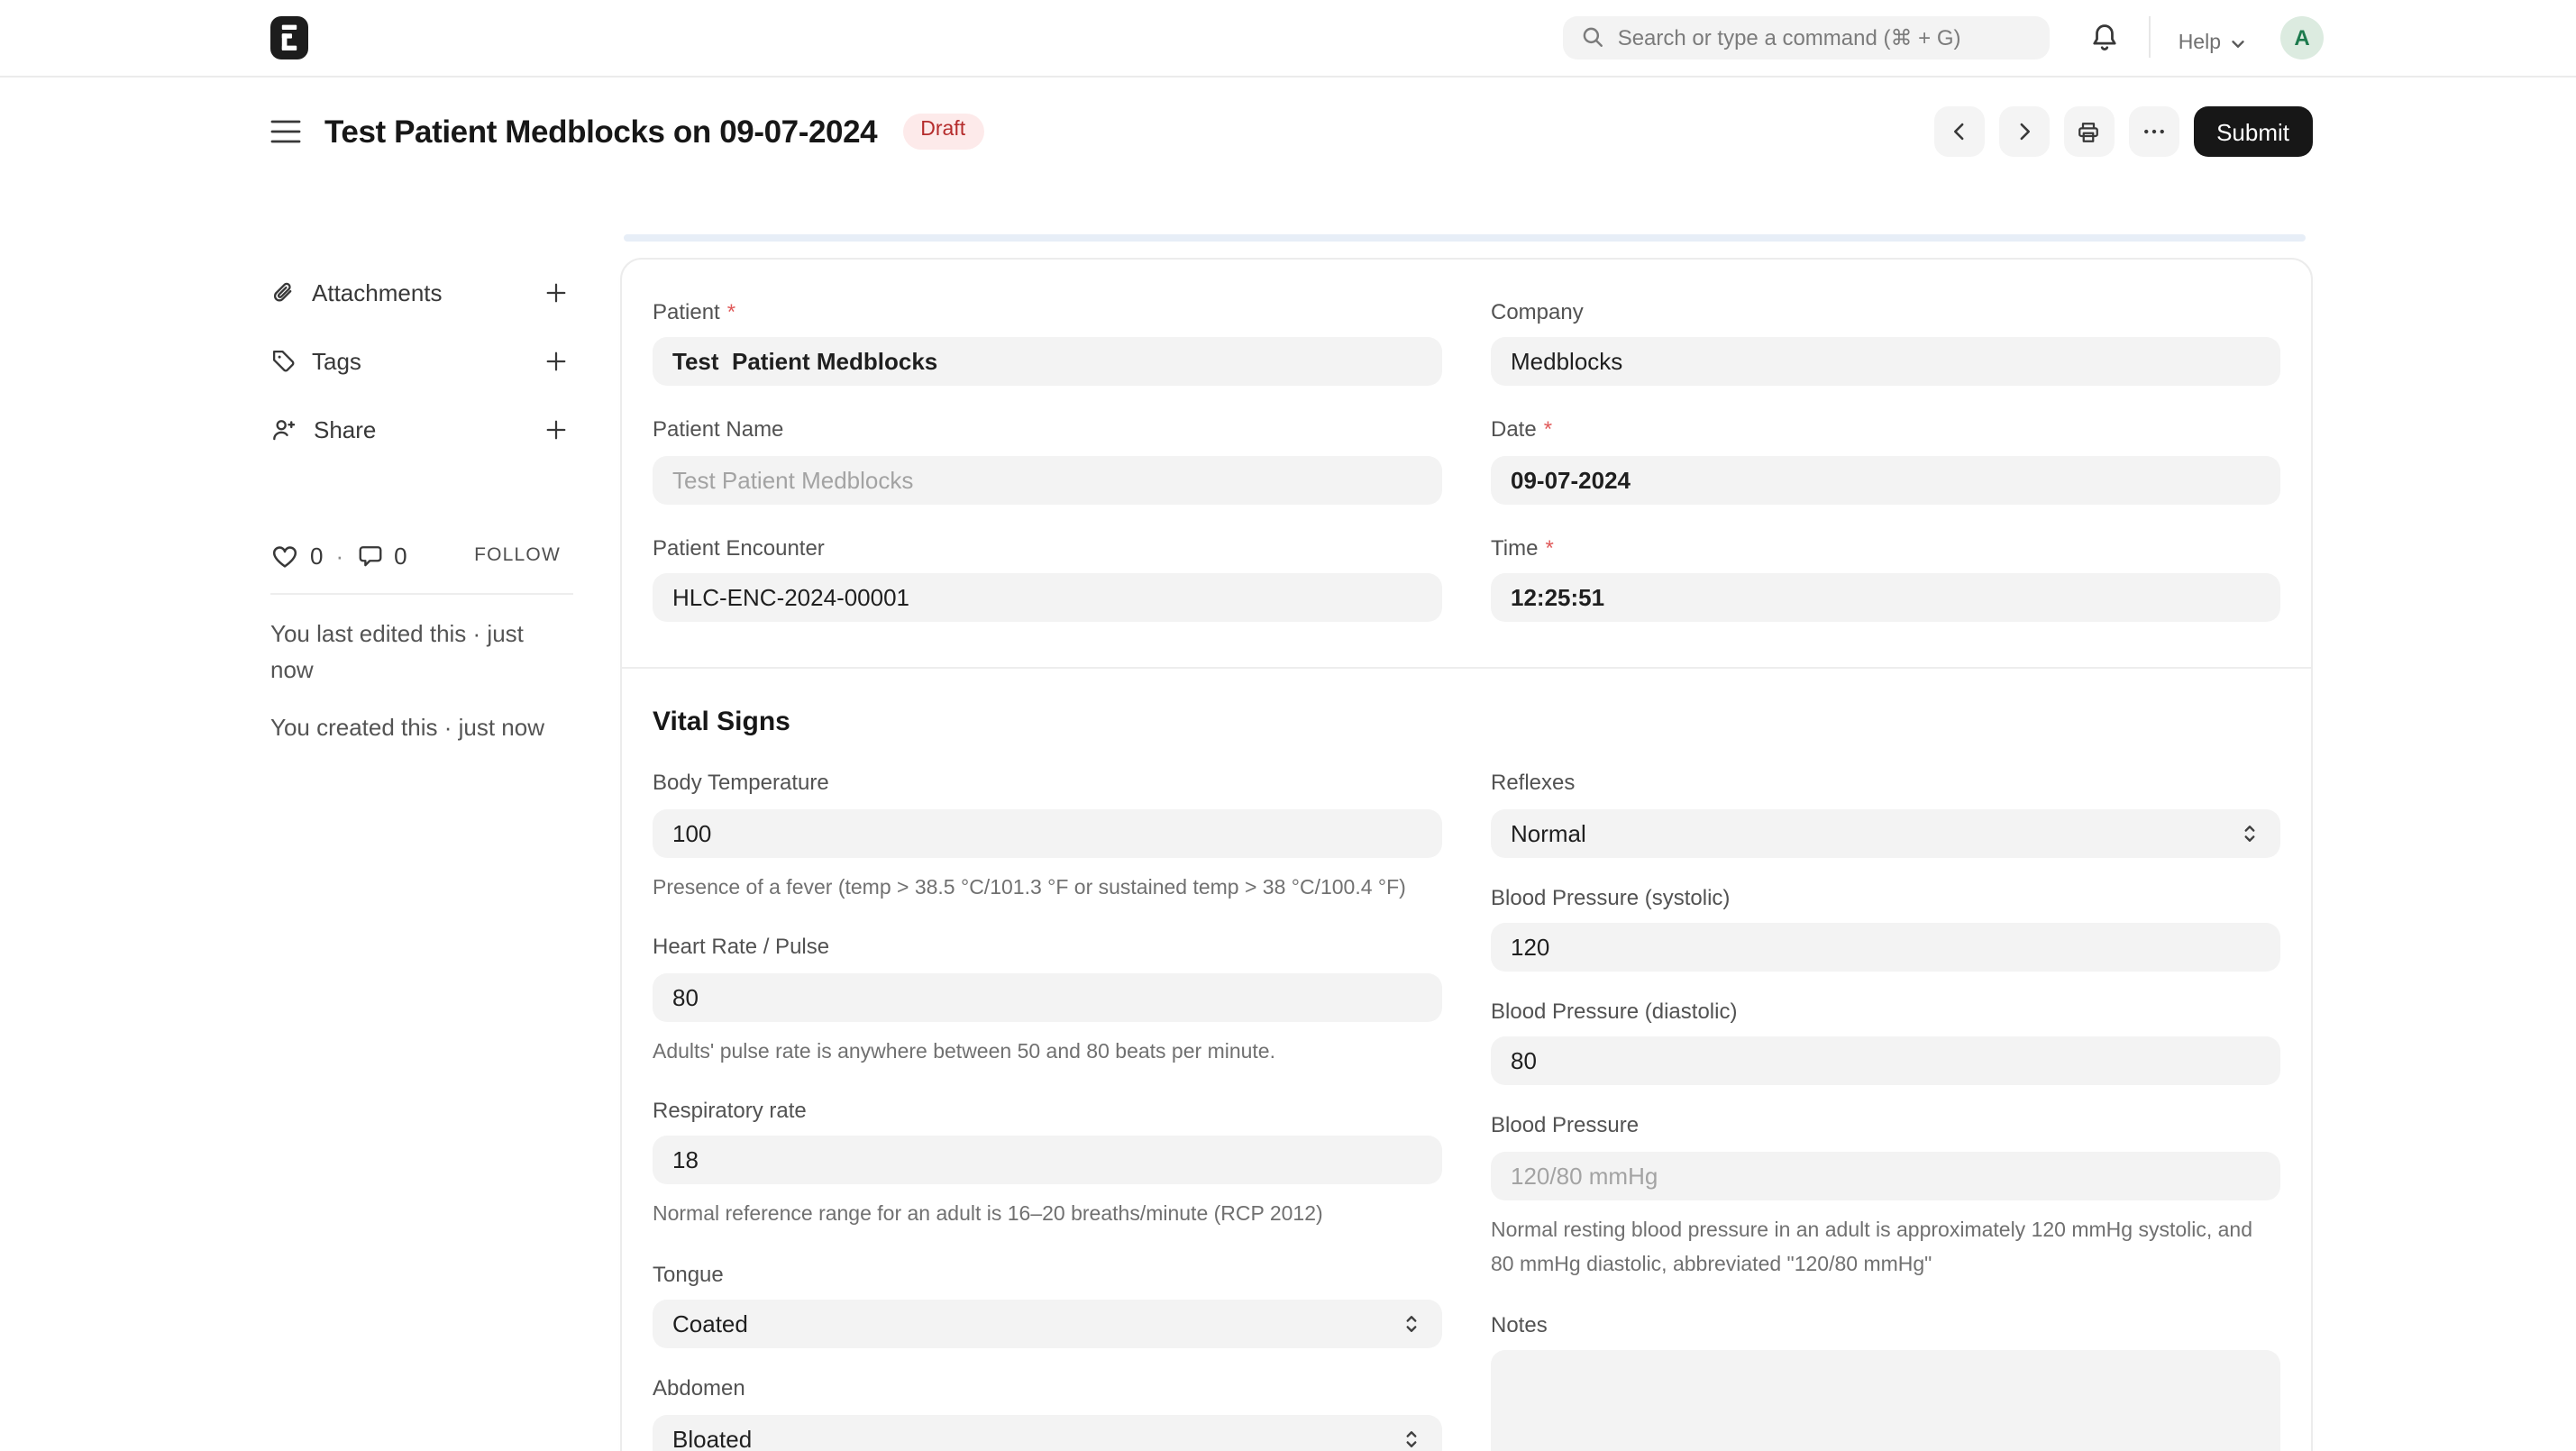 The image size is (2576, 1451). Describe the element at coordinates (1466, 669) in the screenshot. I see `section-divider` at that location.